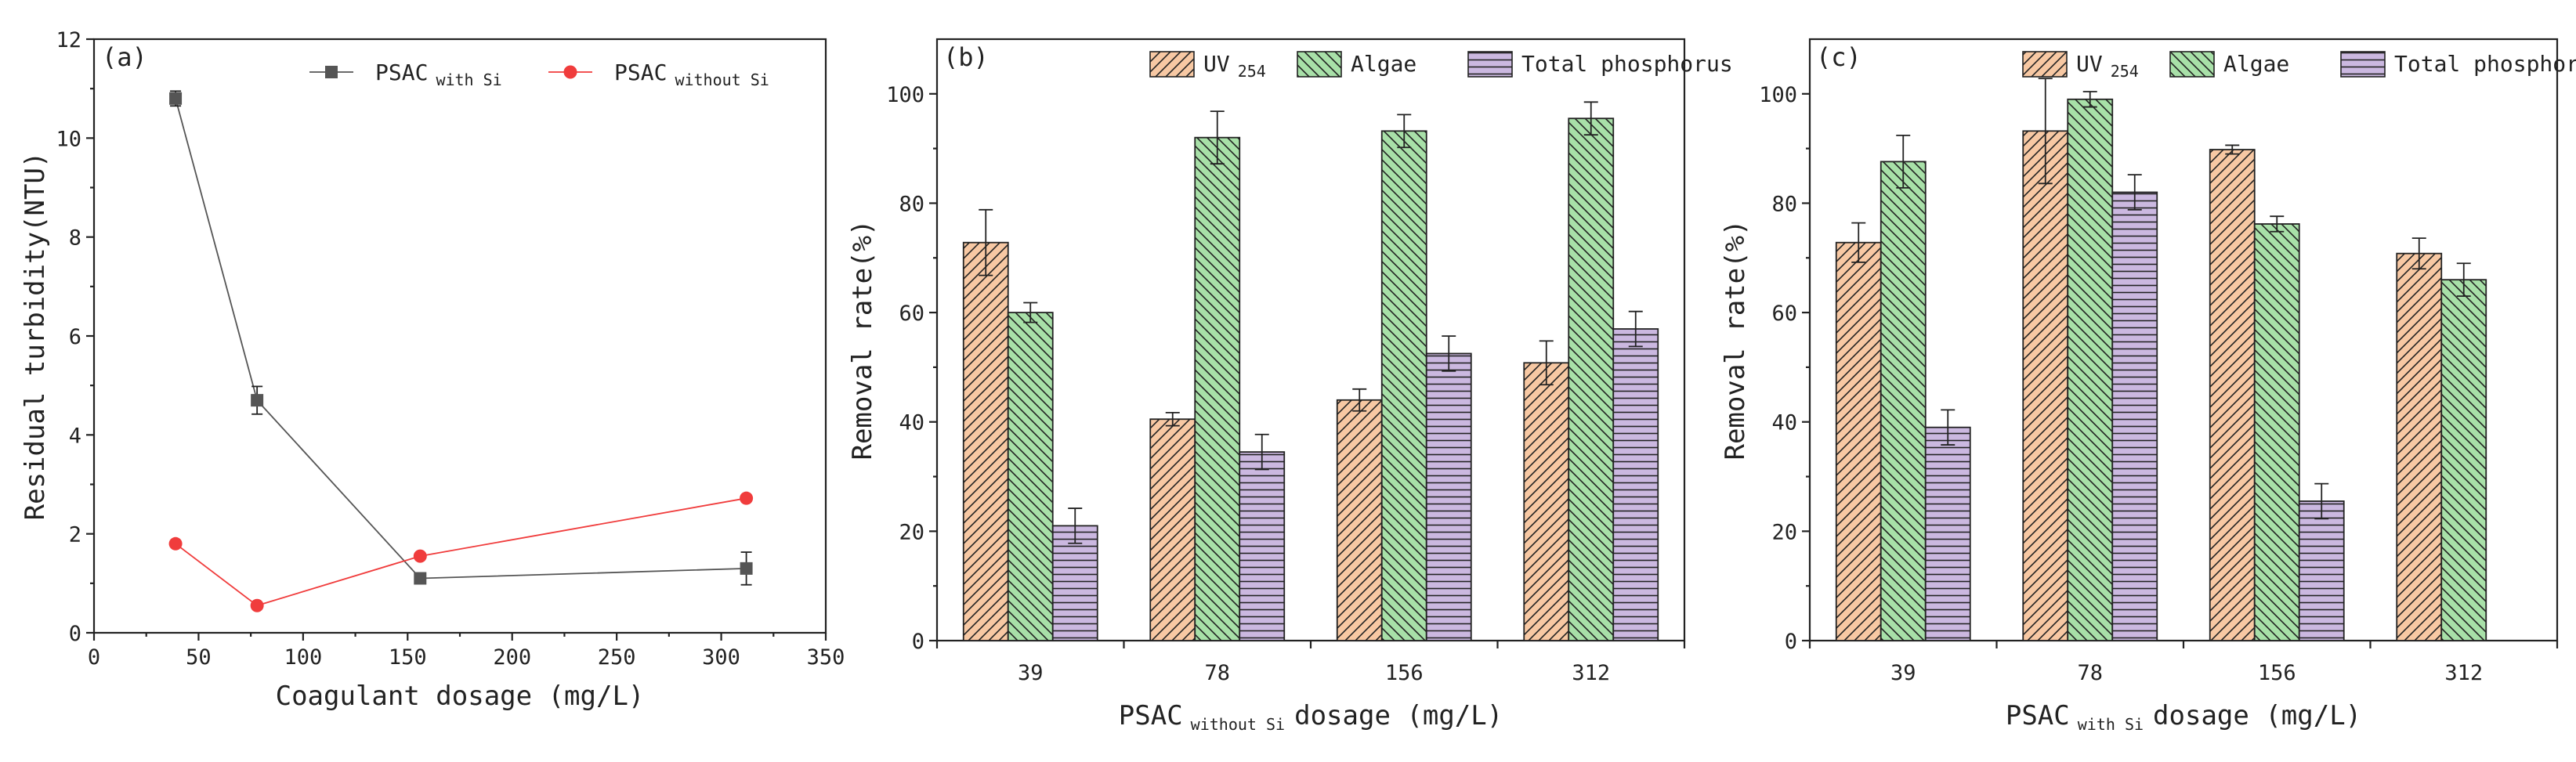  Describe the element at coordinates (408, 657) in the screenshot. I see `x-tick-label: 150` at that location.